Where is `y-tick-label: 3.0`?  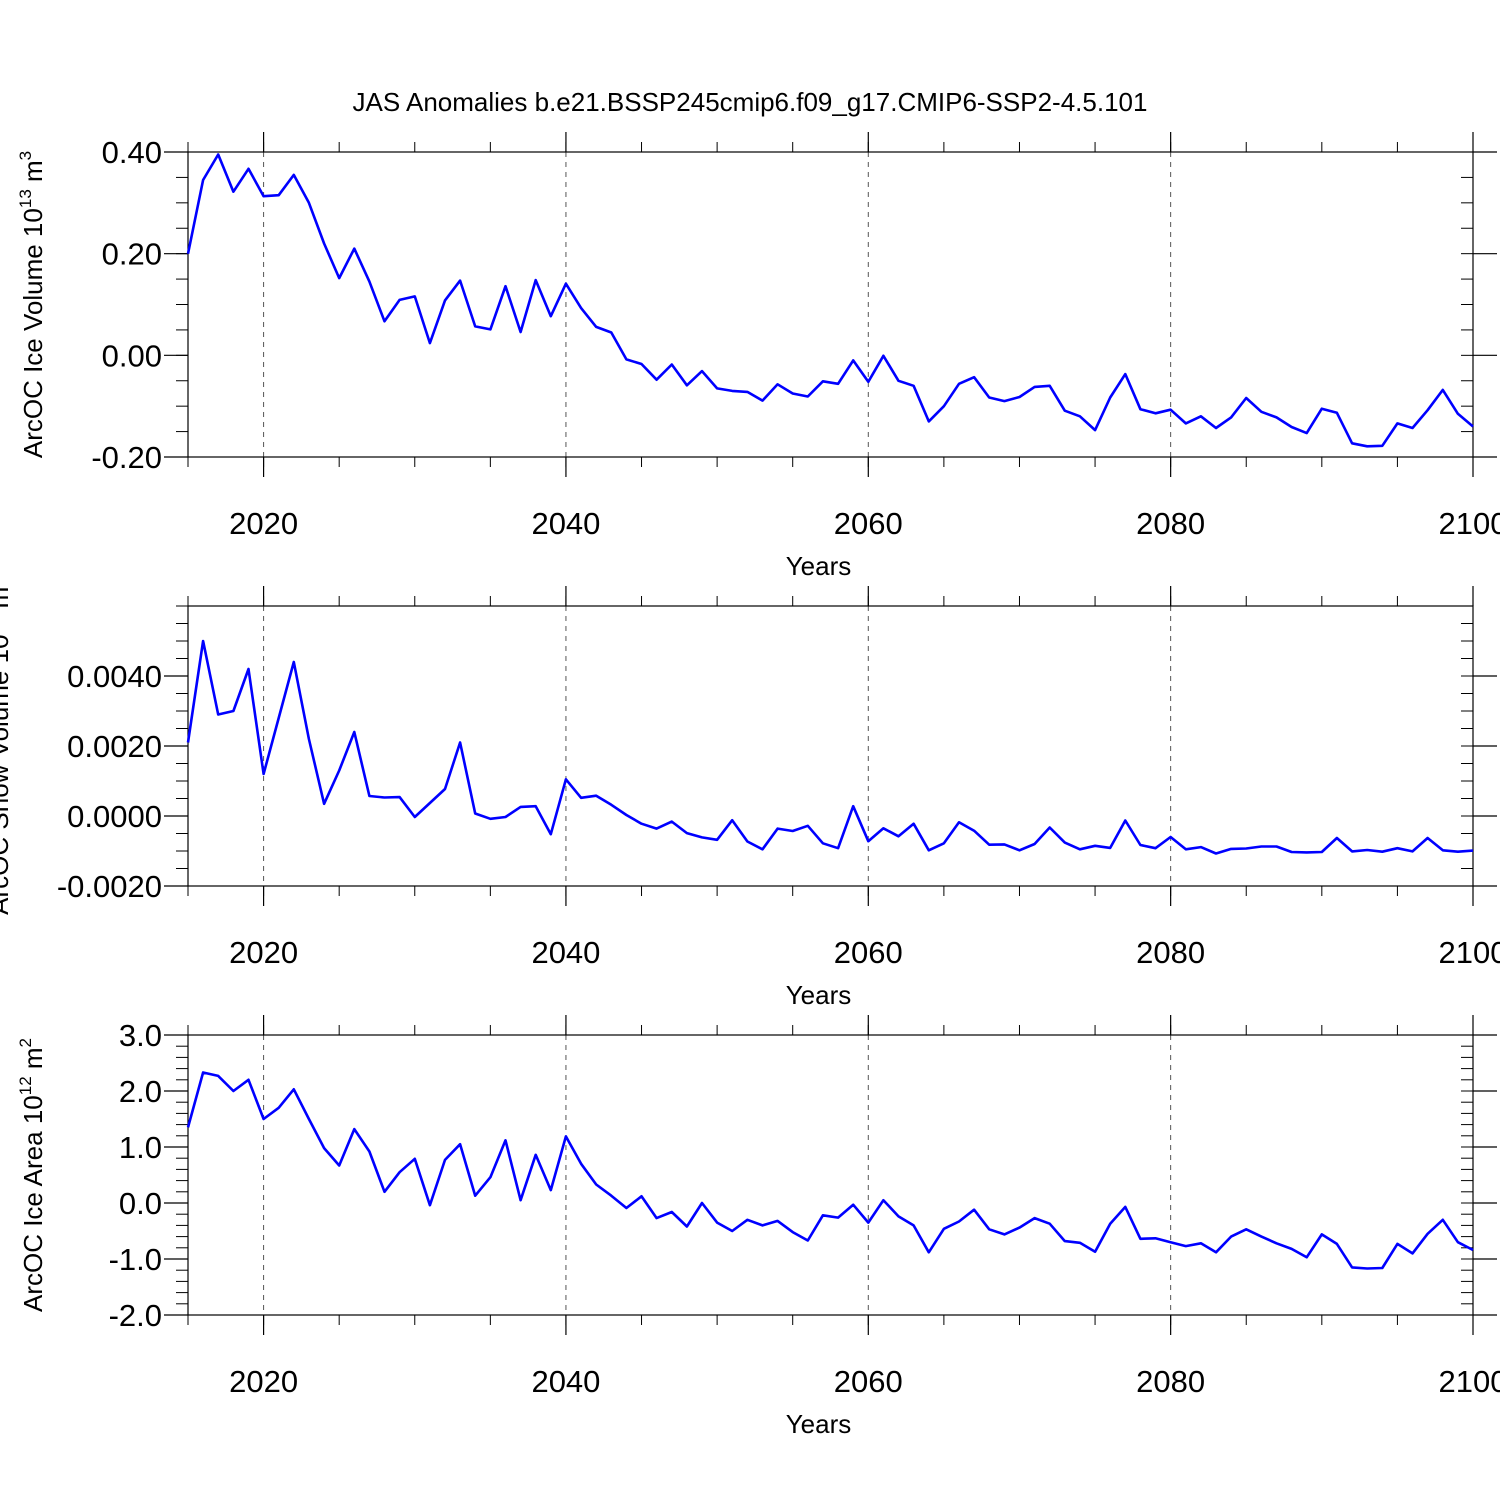
y-tick-label: 3.0 is located at coordinates (140, 1035).